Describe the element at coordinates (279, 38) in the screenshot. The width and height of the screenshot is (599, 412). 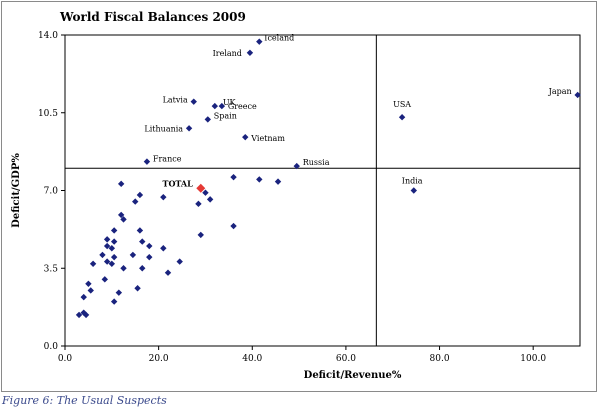
I see `point-label-iceland: Iceland` at that location.